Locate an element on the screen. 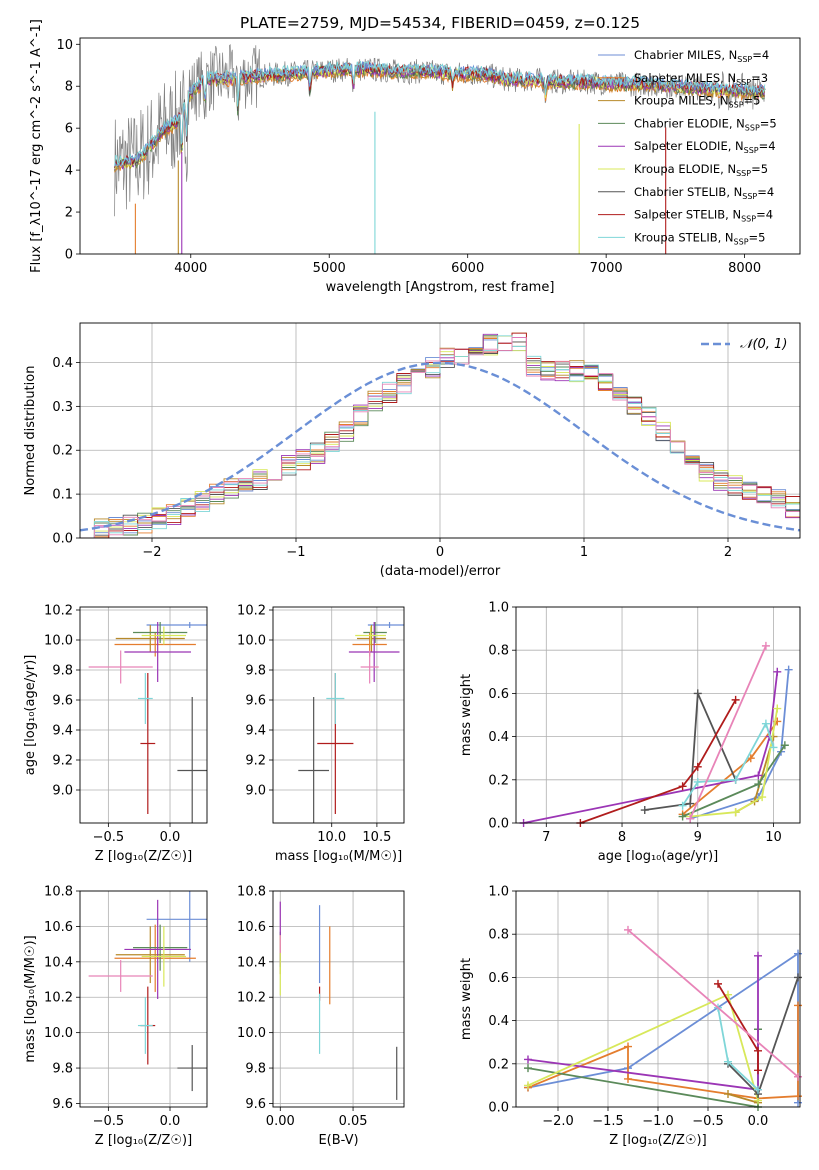  x-tick-label: −1.5 is located at coordinates (608, 1121).